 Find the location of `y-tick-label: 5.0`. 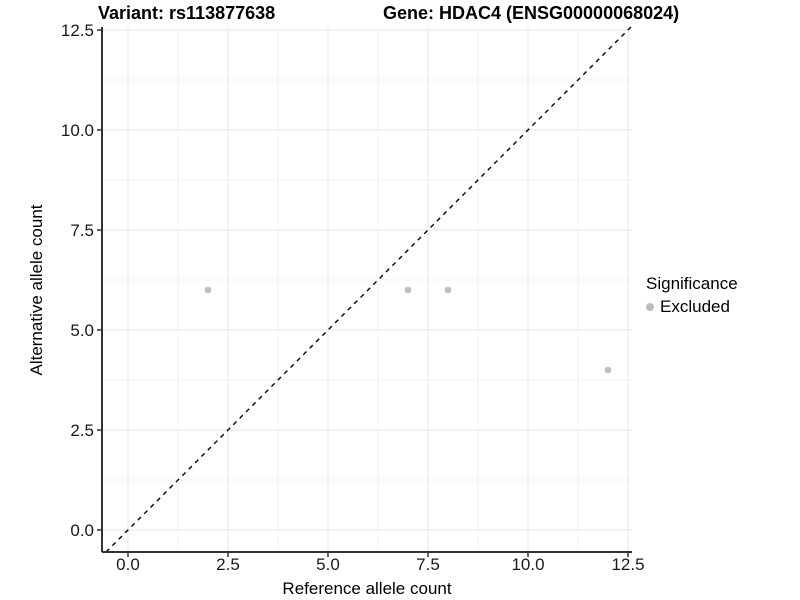

y-tick-label: 5.0 is located at coordinates (82, 330).